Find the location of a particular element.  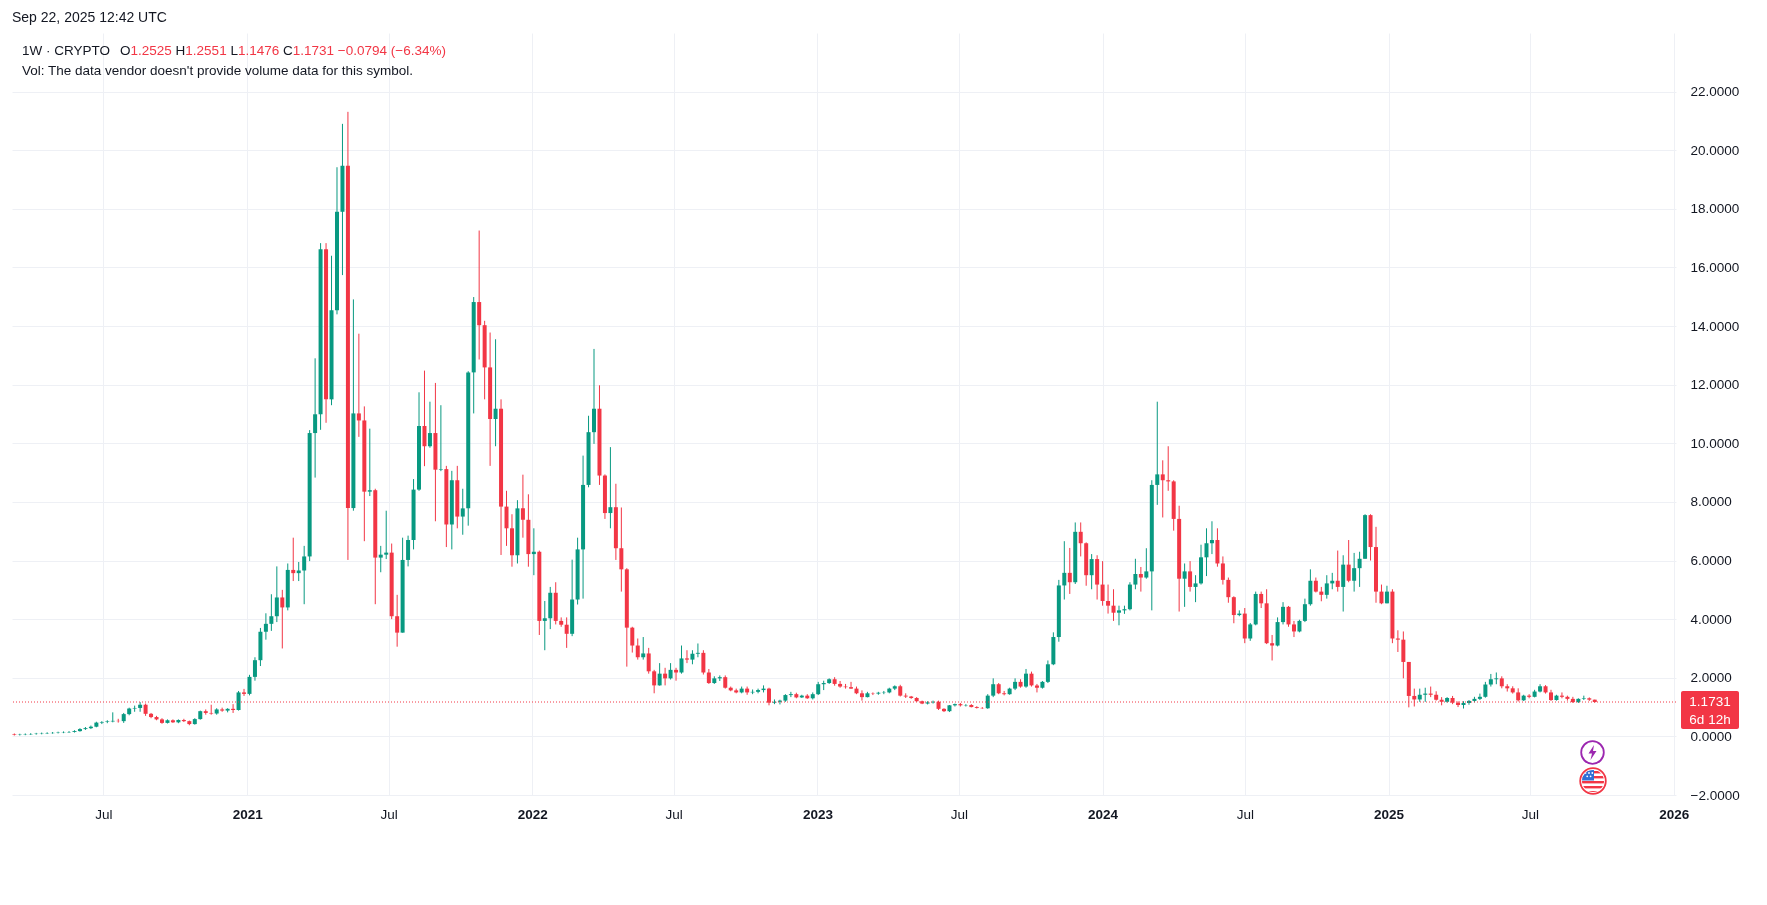

y-tick-label: 4.0000 is located at coordinates (1711, 619).